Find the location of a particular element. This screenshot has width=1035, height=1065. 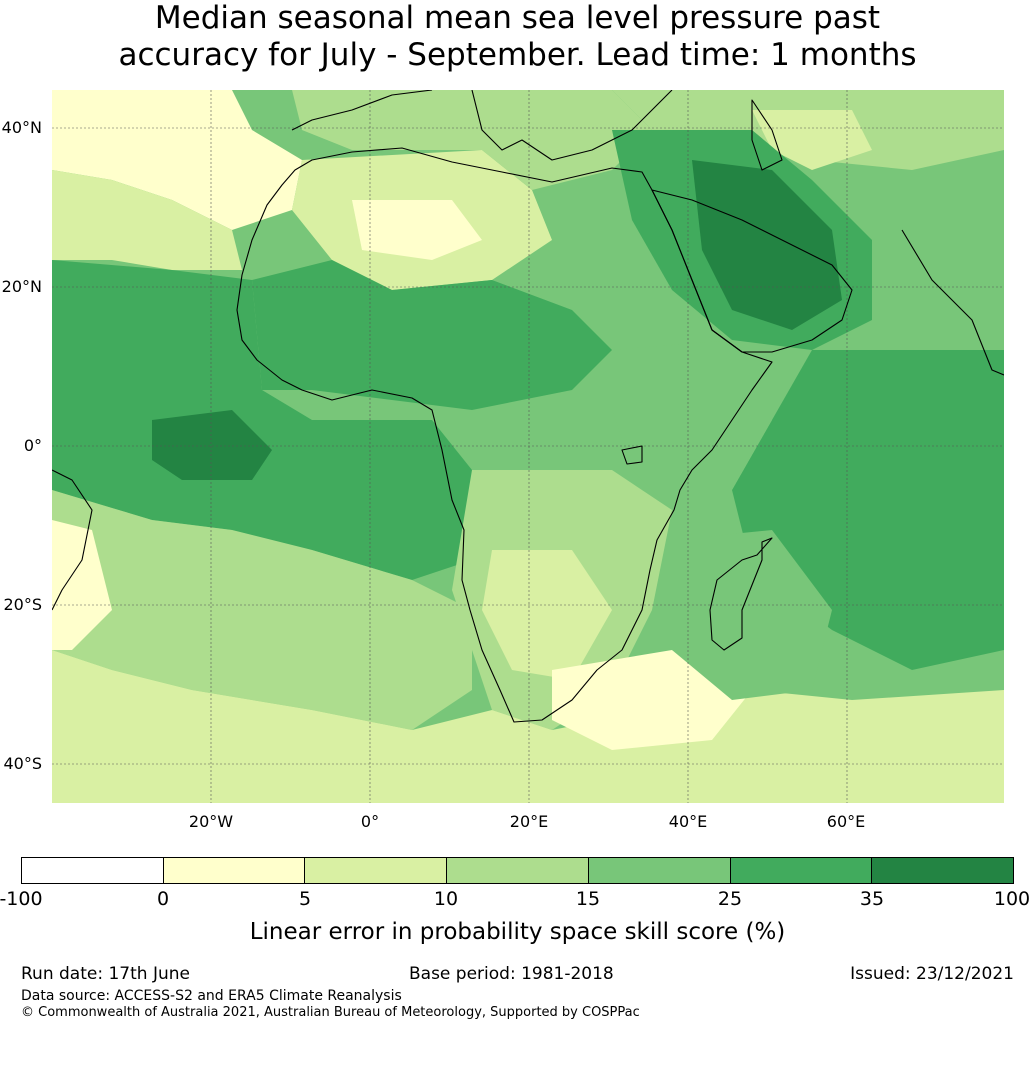

colorbar is located at coordinates (517, 870).